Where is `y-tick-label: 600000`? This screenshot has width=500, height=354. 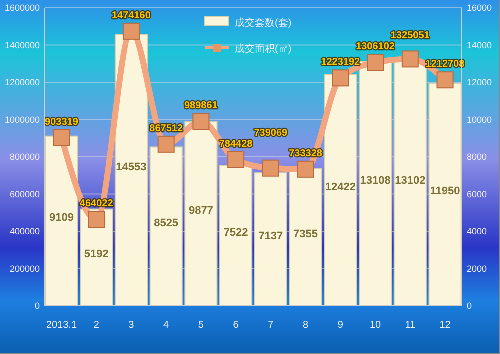
y-tick-label: 600000 is located at coordinates (25, 194).